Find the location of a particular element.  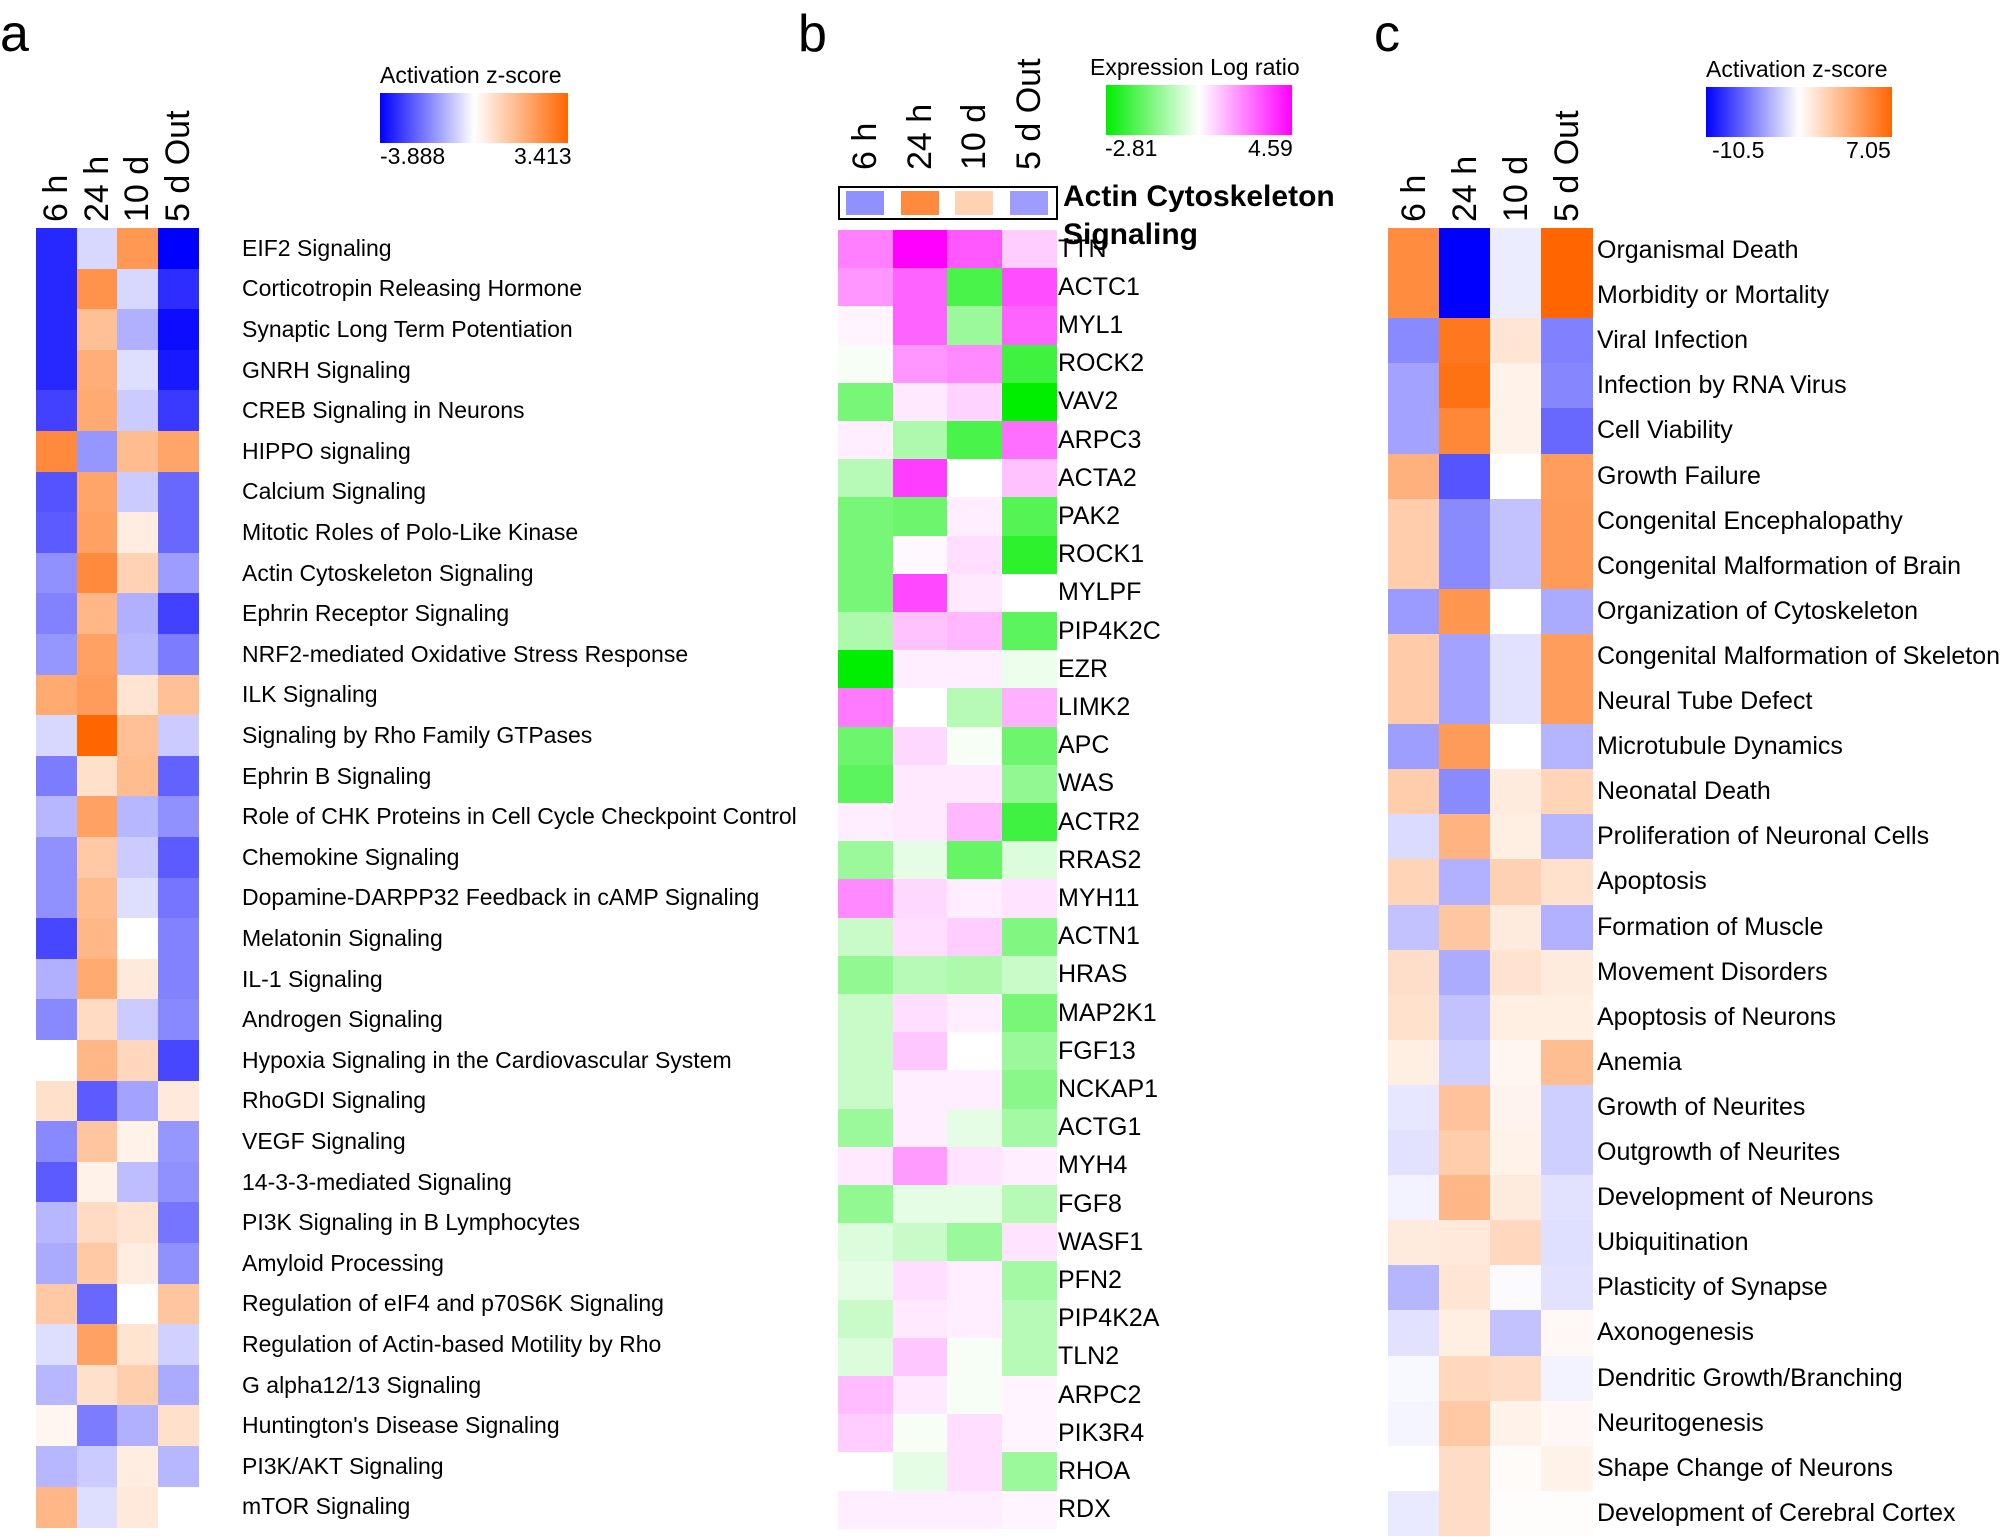

column-label: 5 d Out is located at coordinates (1028, 114).